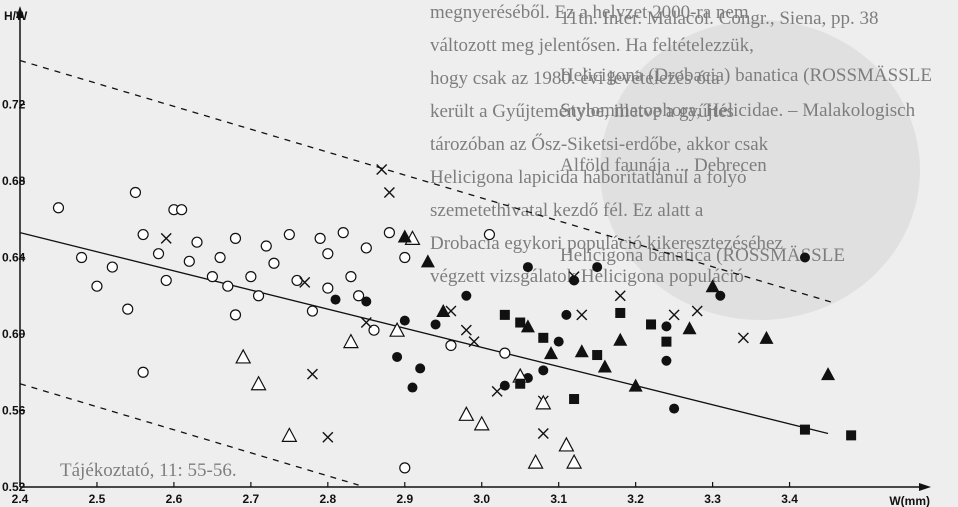  Describe the element at coordinates (14, 181) in the screenshot. I see `y-tick-label: 0.68` at that location.